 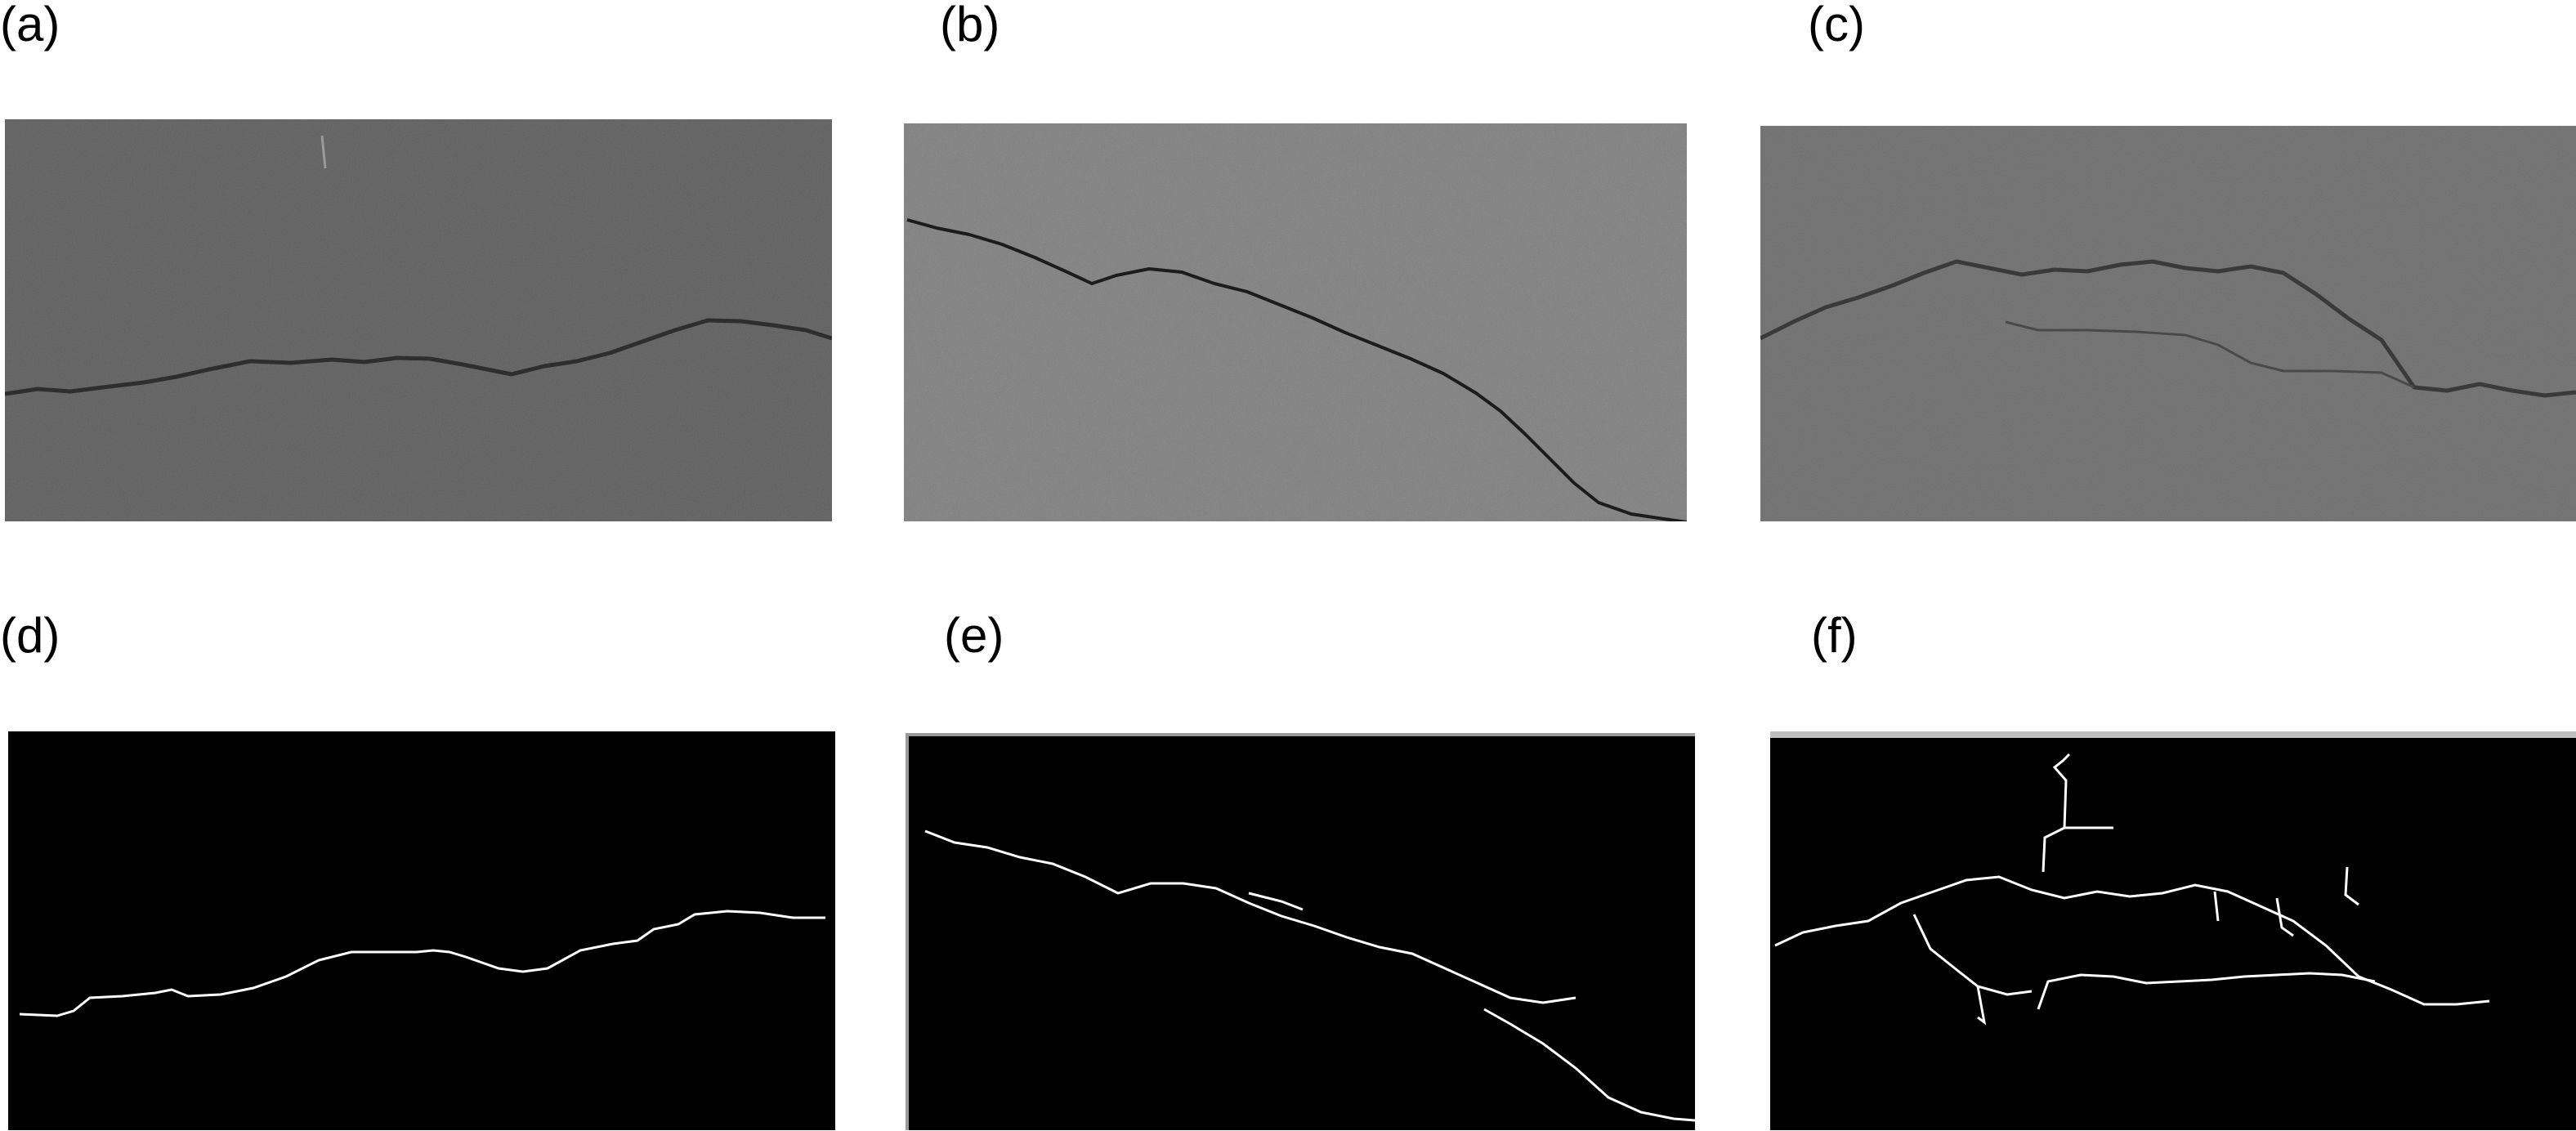 What do you see at coordinates (2077, 849) in the screenshot?
I see `crack-branch-up` at bounding box center [2077, 849].